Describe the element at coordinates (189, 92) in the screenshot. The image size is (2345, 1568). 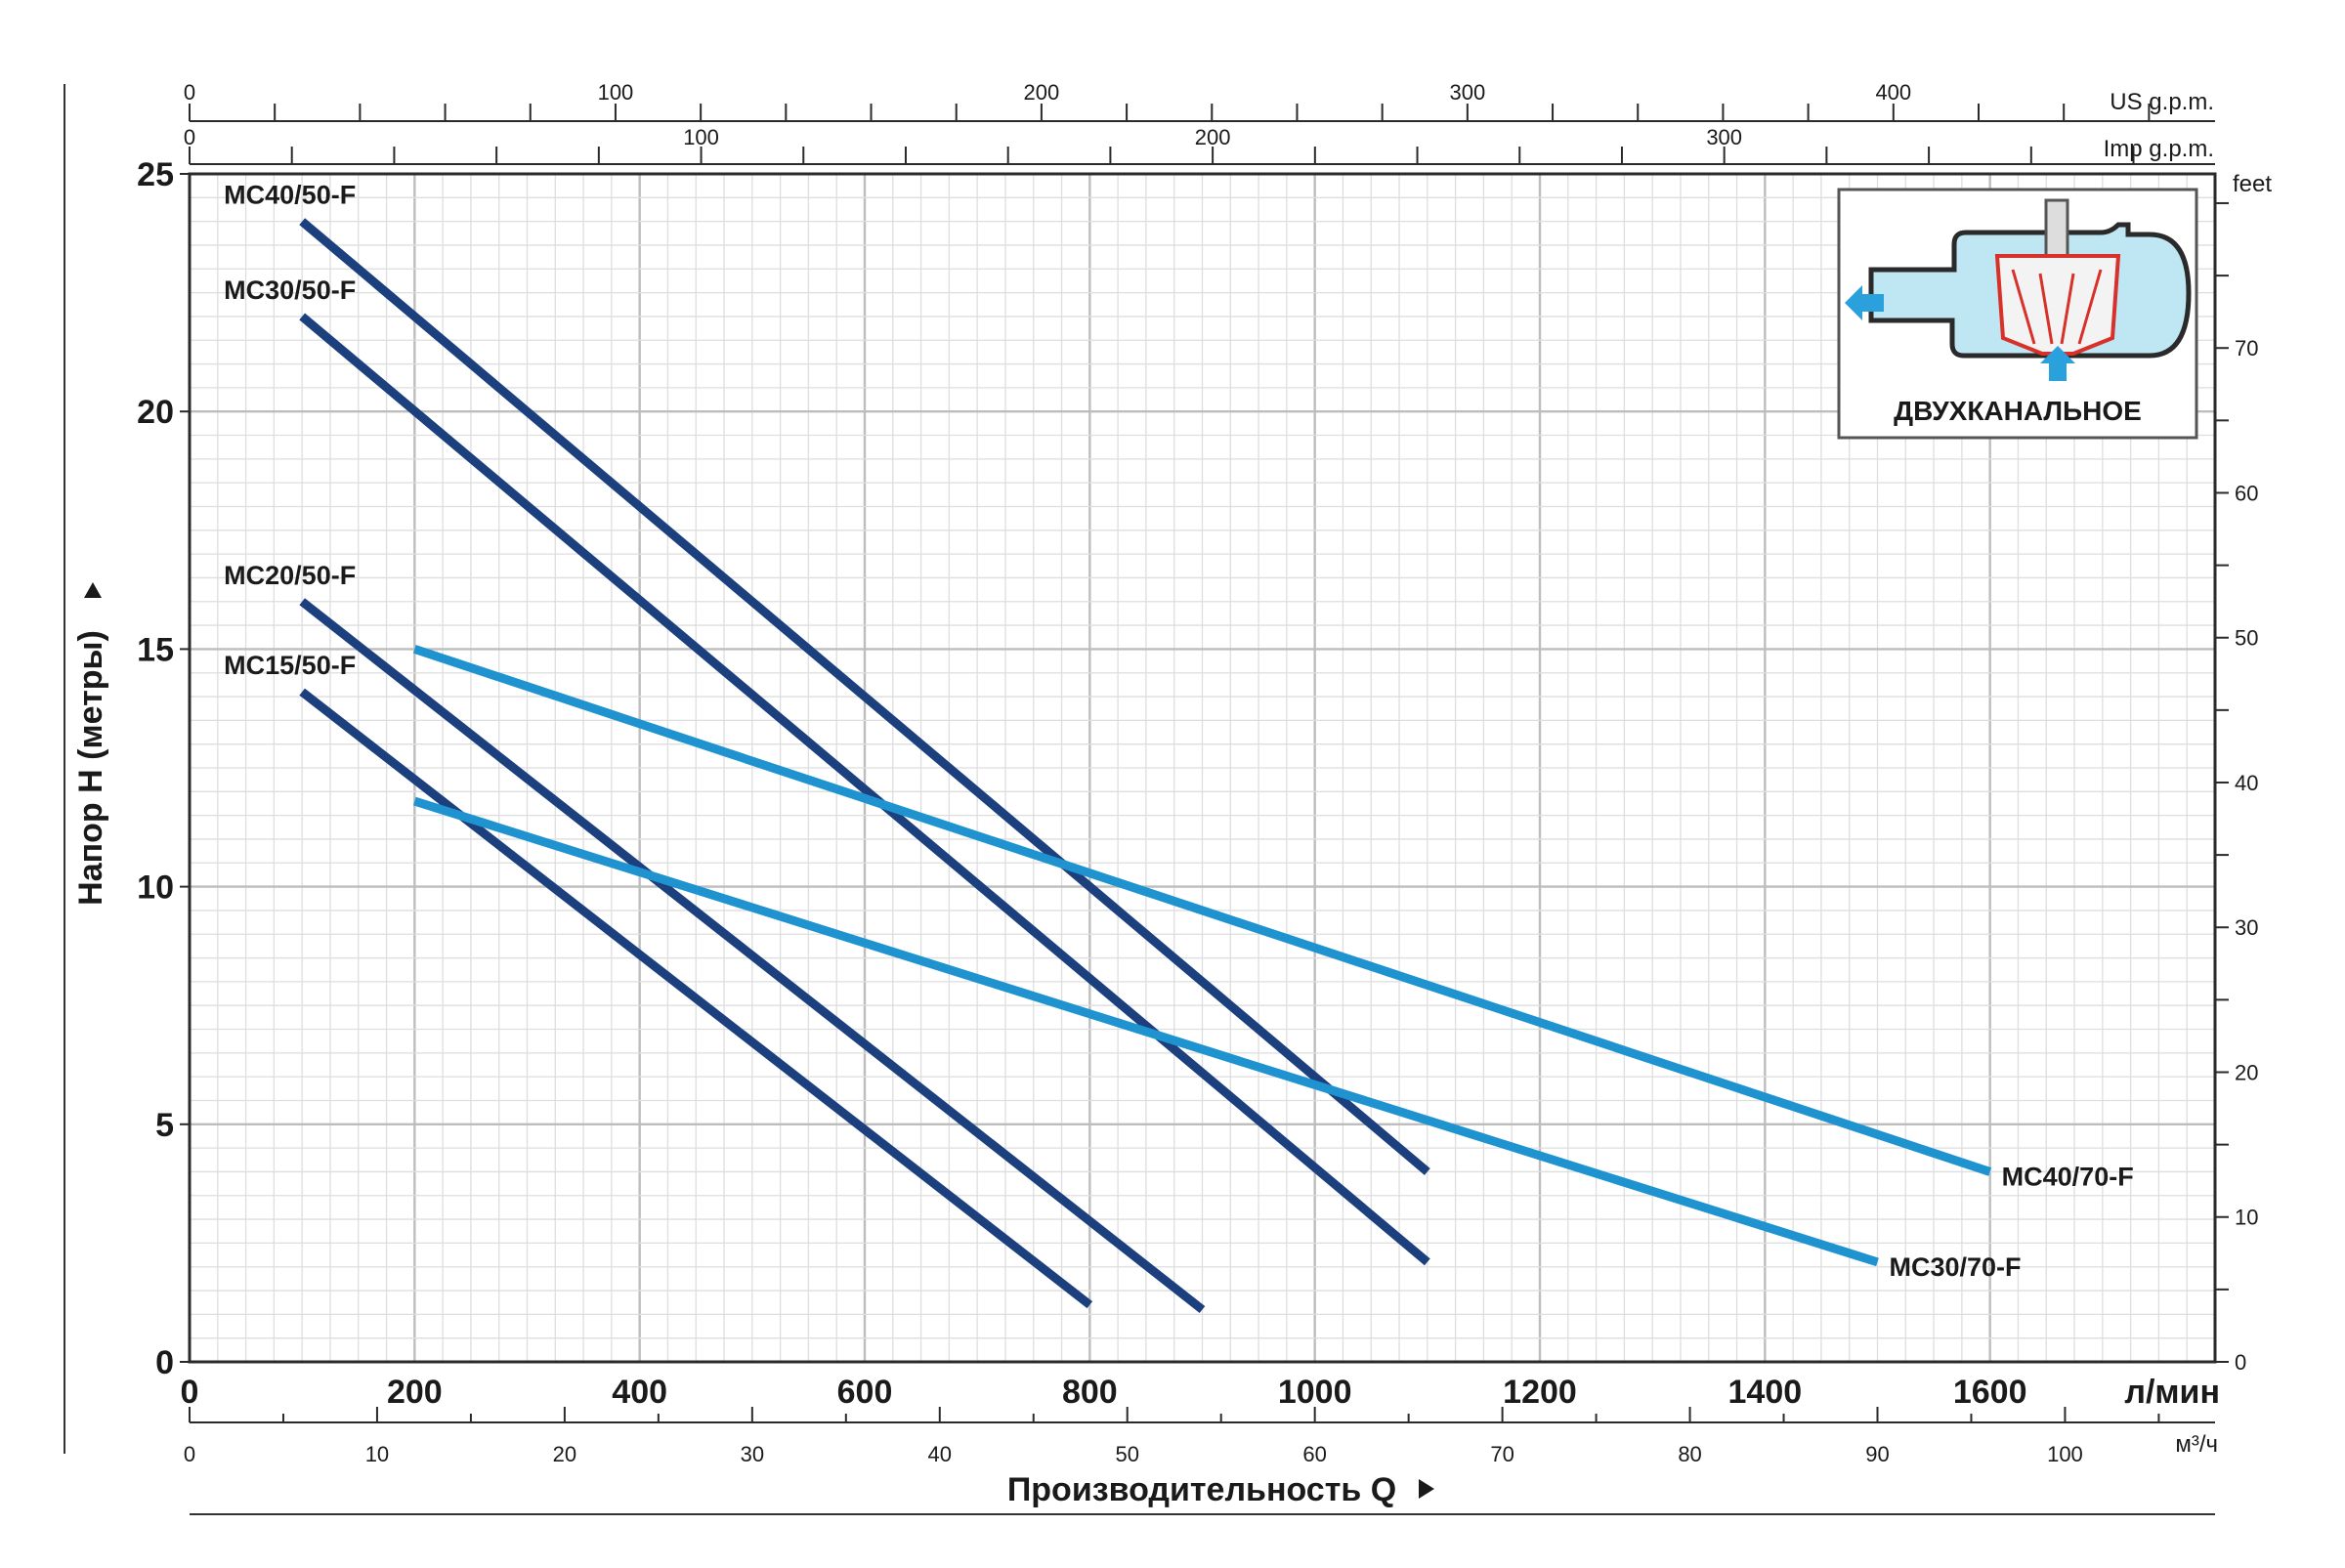
I see `us-gpm-tick-label: 0` at that location.